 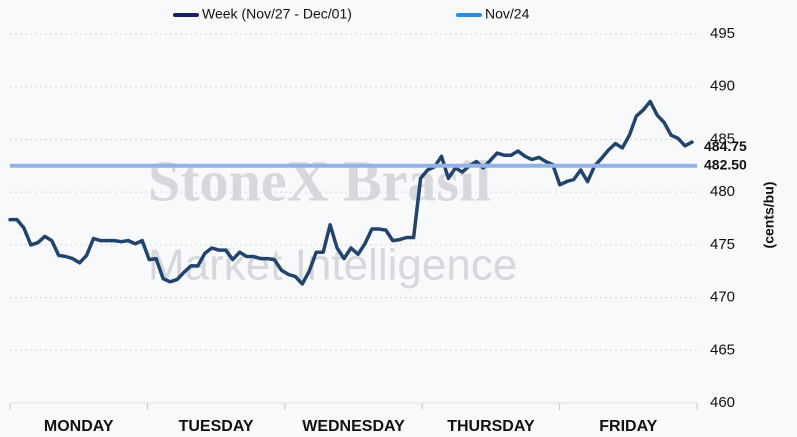 I want to click on y-tick-label: 475, so click(x=722, y=244).